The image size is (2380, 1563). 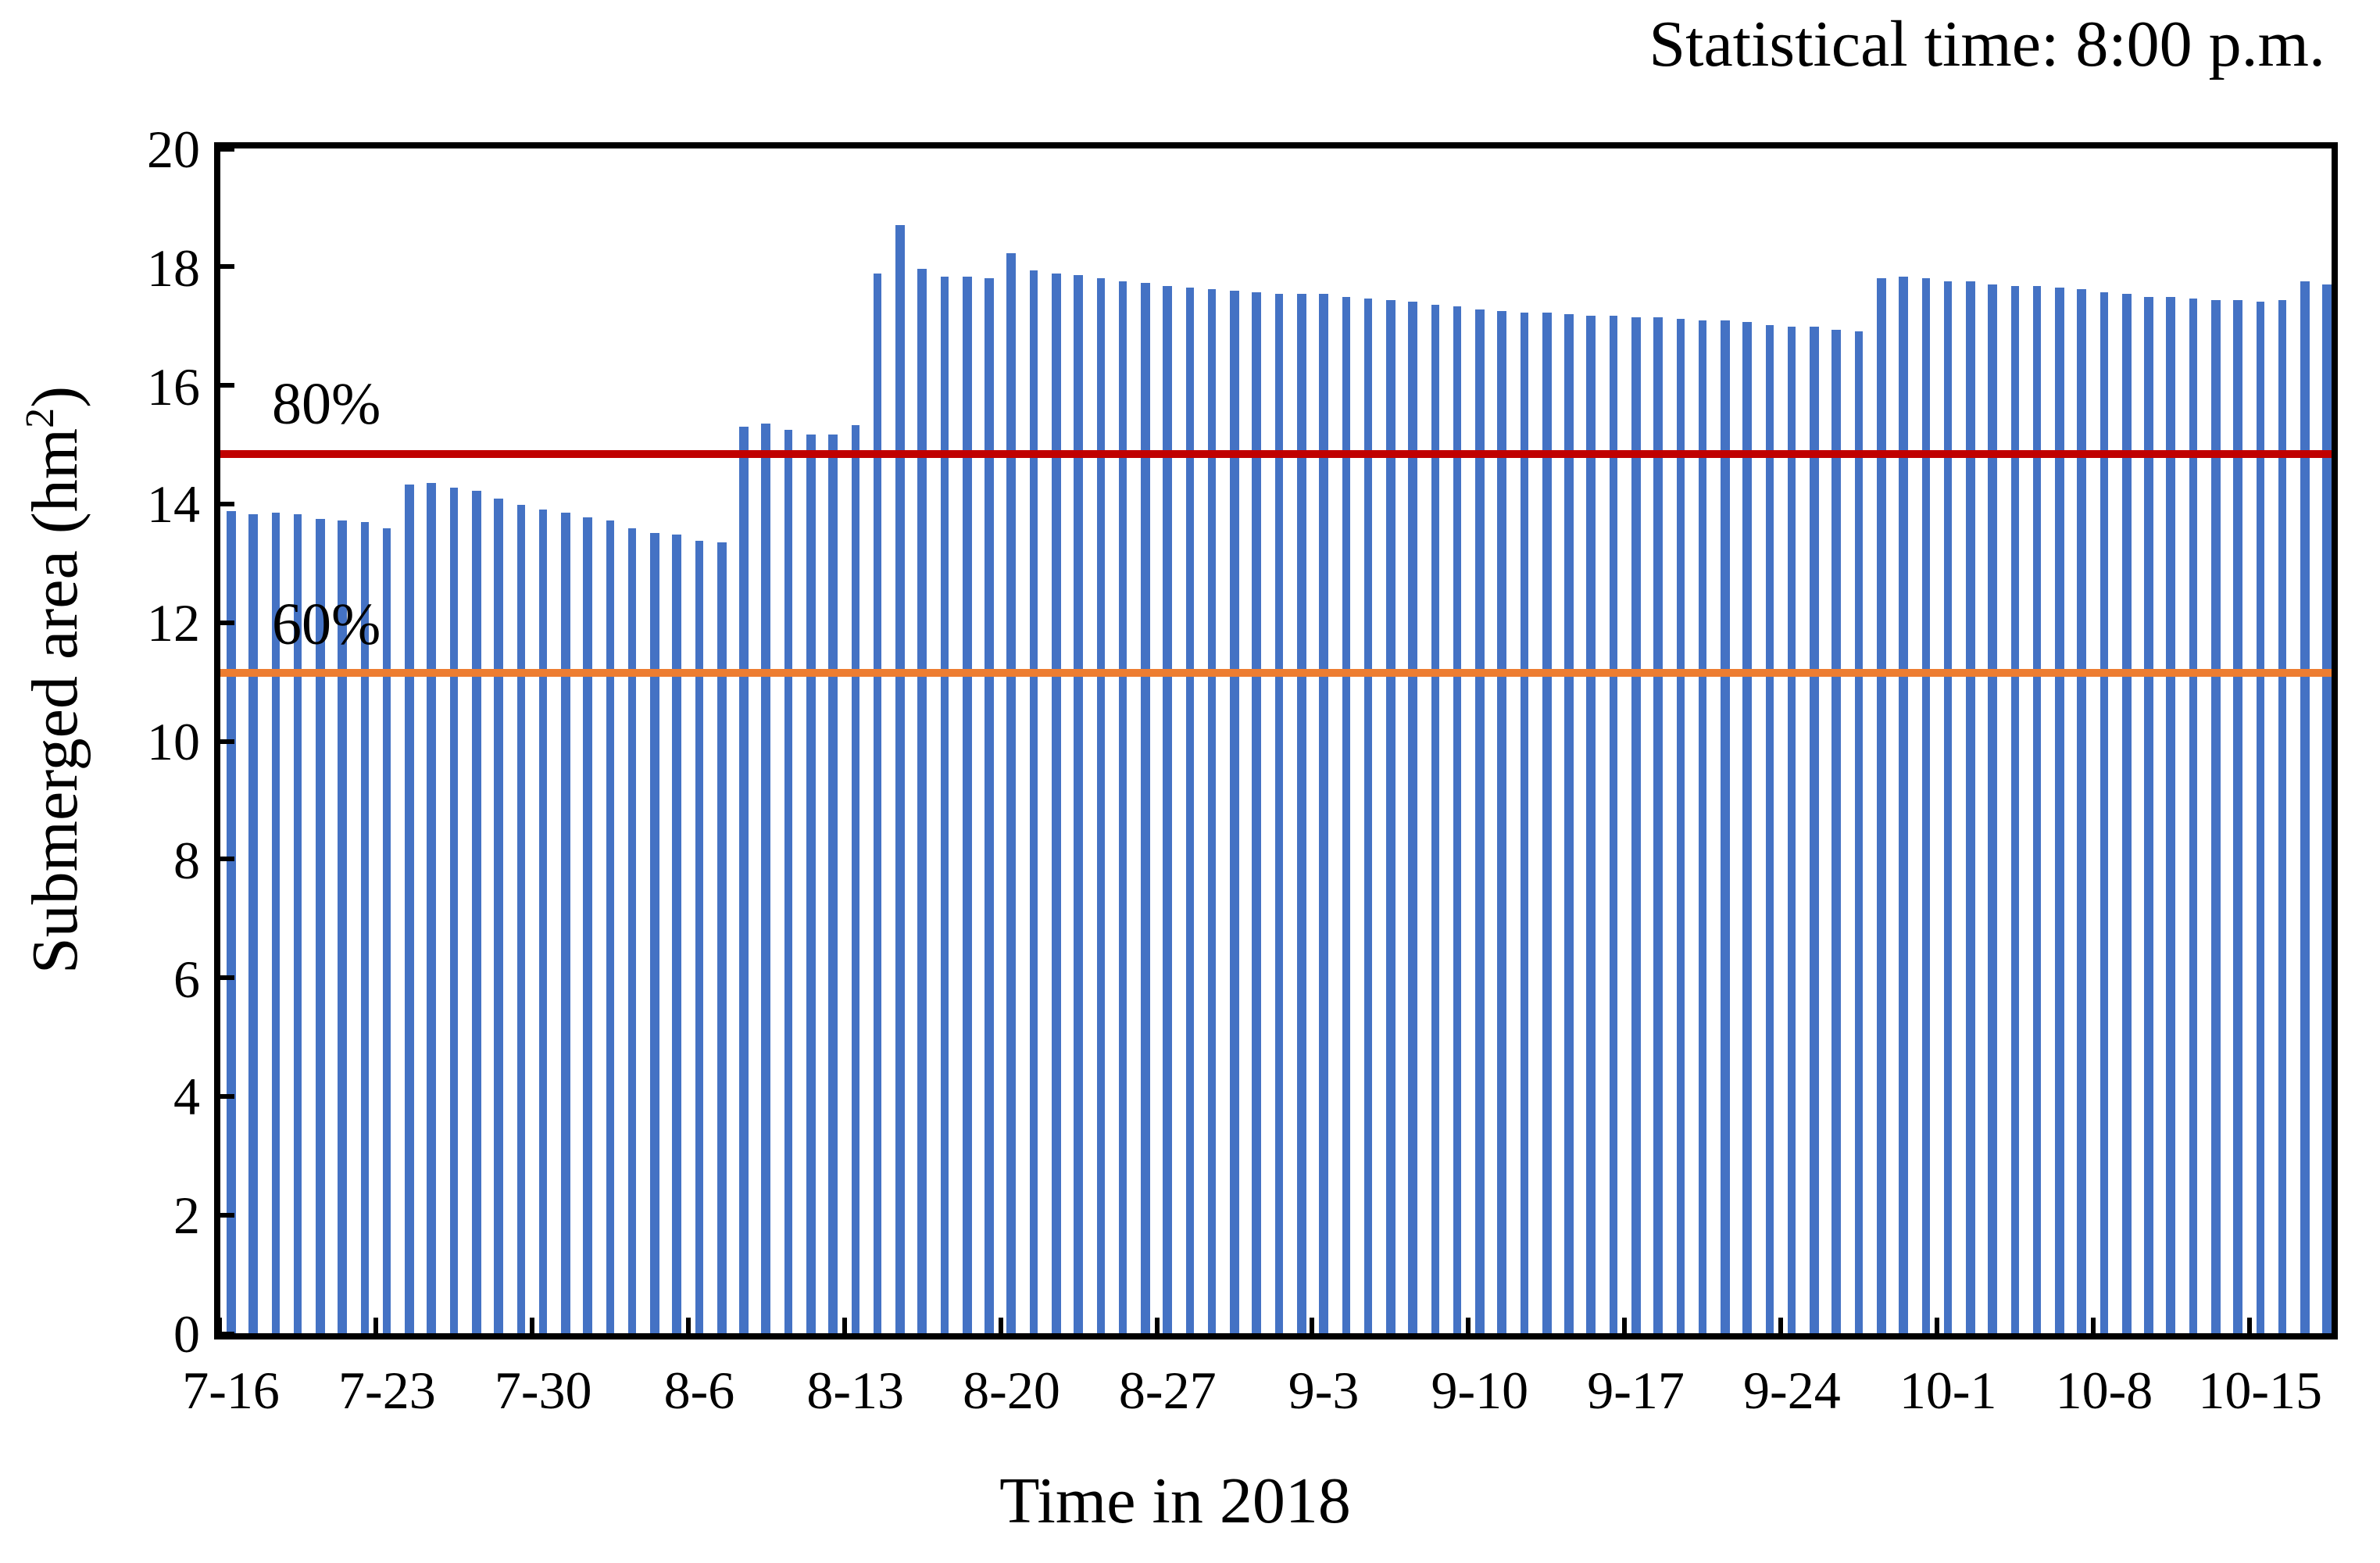 I want to click on x-axis-label-7-16: 7-16, so click(x=231, y=1392).